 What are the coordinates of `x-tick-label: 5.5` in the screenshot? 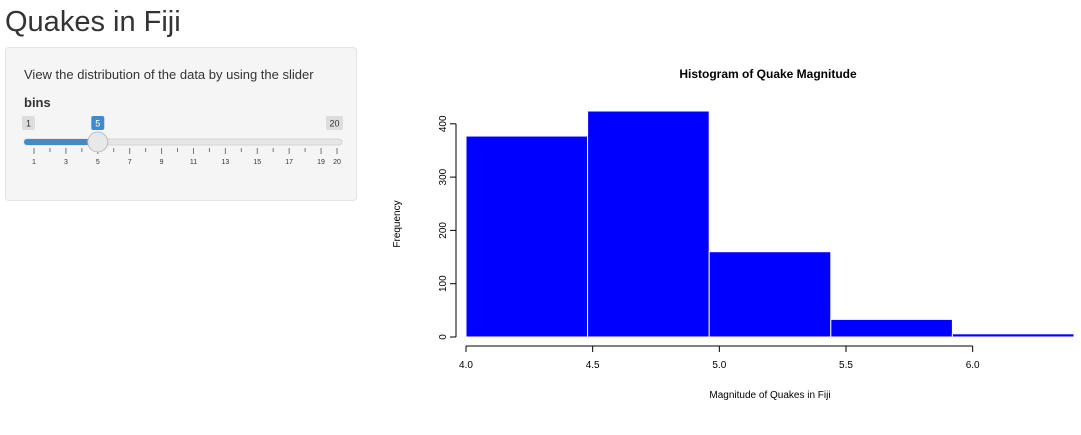 It's located at (846, 365).